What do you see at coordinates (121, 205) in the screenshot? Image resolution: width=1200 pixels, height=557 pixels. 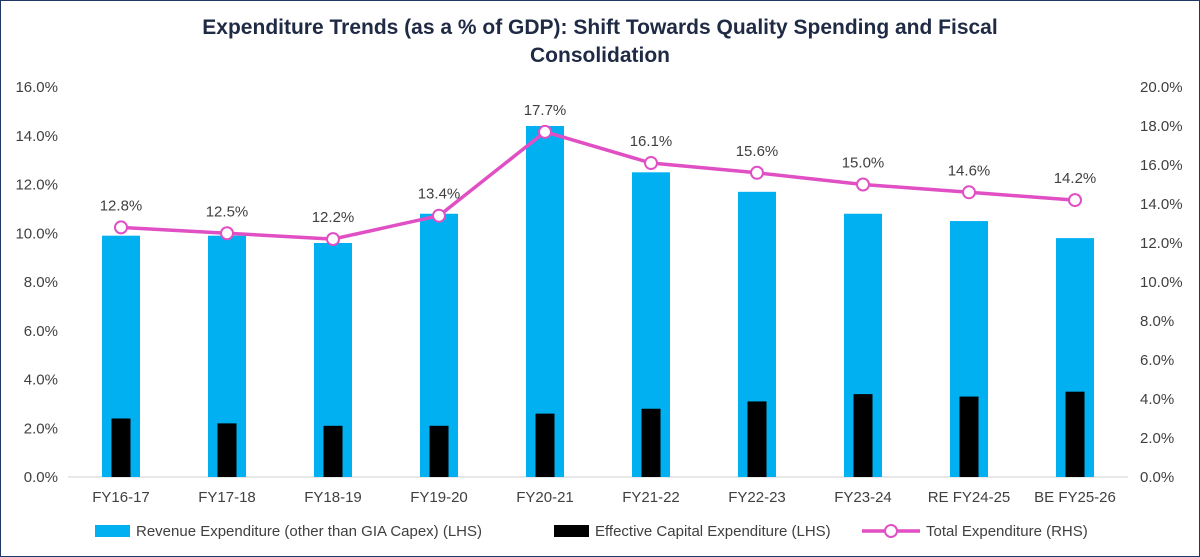 I see `total-expenditure-data-label: 12.8%` at bounding box center [121, 205].